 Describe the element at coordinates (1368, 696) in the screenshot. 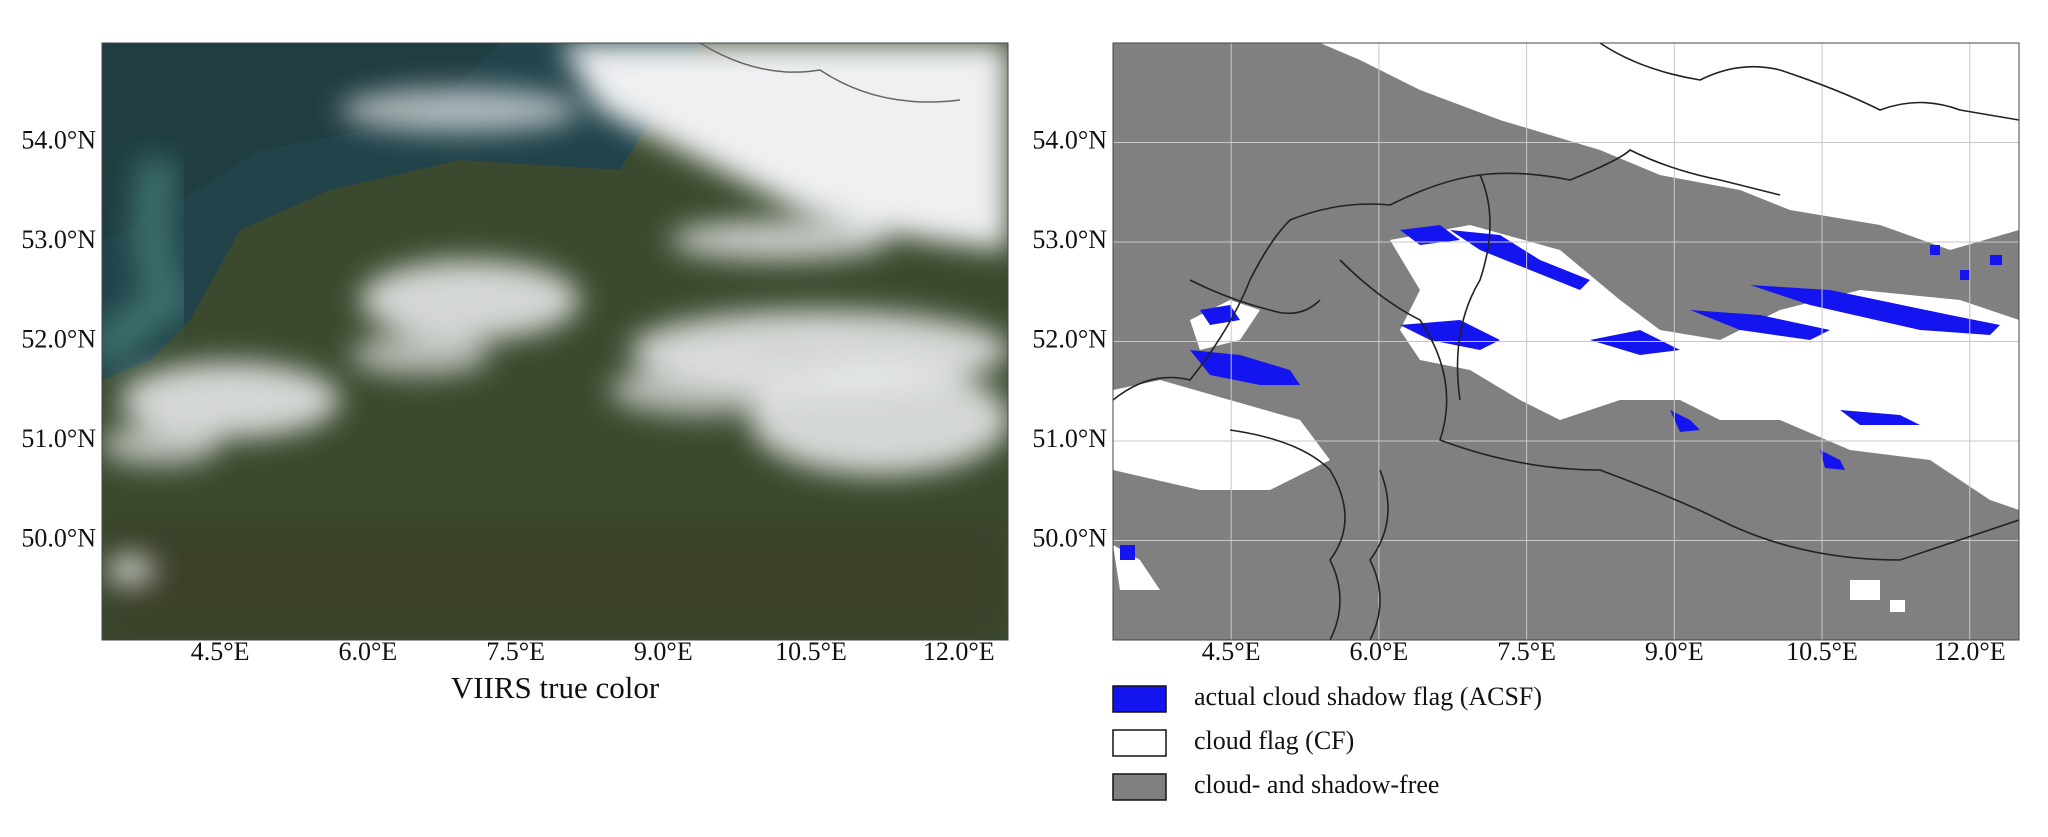

I see `legend-label: actual cloud shadow flag (ACSF)` at that location.